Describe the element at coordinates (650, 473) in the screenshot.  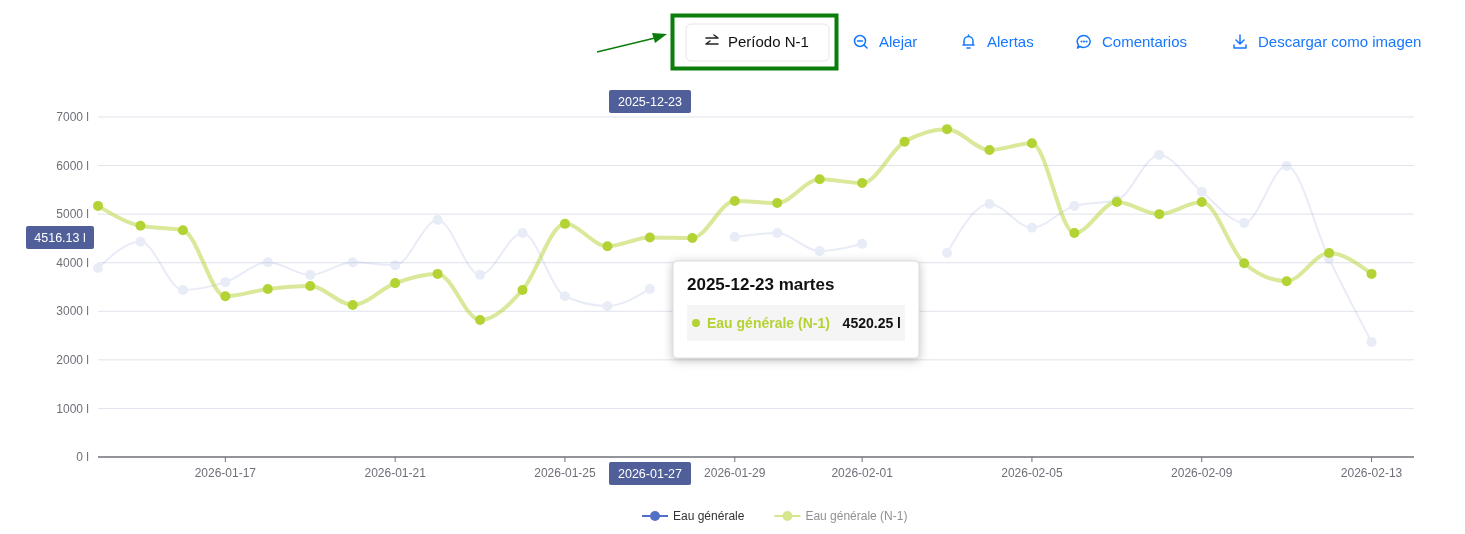
I see `pointer-label: 2026-01-27` at that location.